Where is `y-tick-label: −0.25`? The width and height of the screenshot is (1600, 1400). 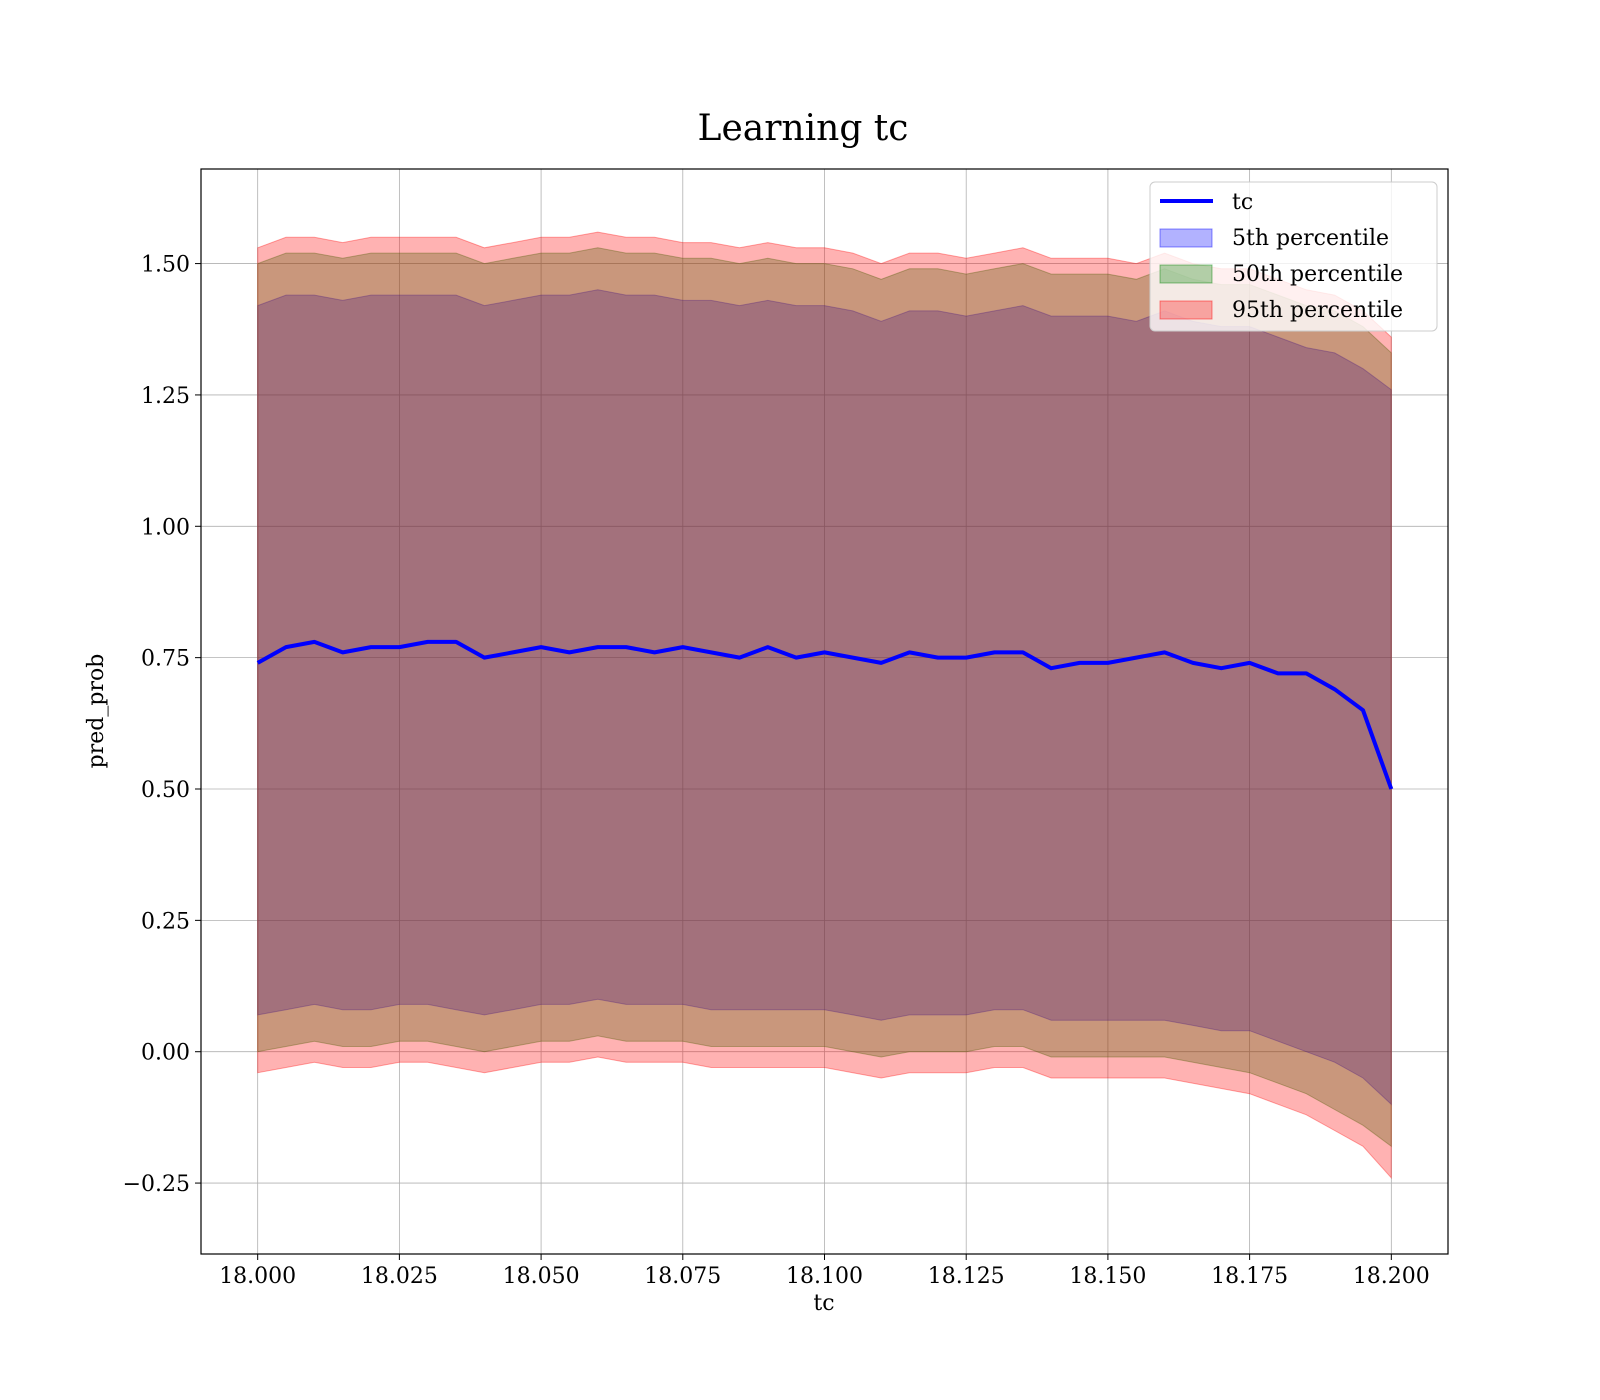 y-tick-label: −0.25 is located at coordinates (156, 1184).